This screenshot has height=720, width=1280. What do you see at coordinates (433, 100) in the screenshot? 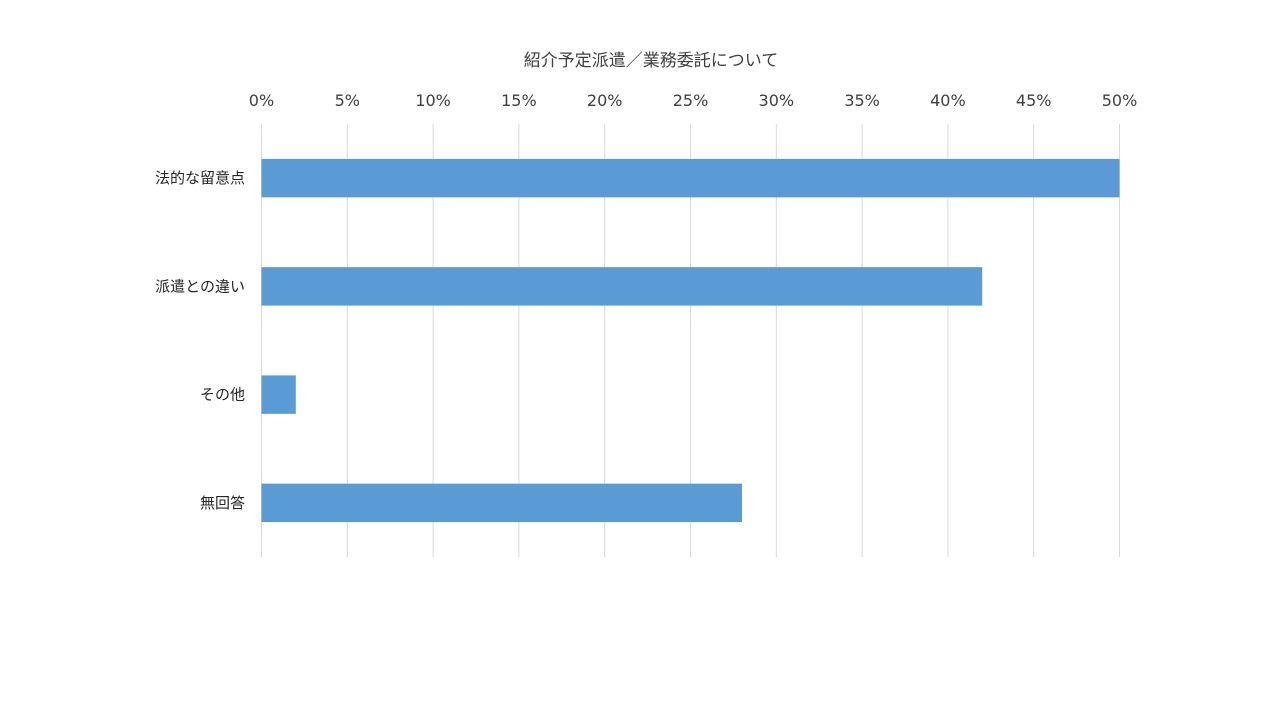
I see `x-tick-label: 10%` at bounding box center [433, 100].